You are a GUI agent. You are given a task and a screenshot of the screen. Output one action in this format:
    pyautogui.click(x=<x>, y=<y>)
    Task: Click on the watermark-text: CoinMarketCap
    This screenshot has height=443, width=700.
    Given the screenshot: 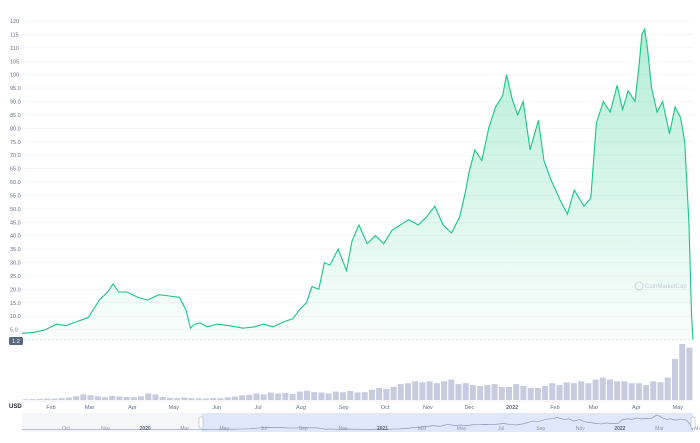 What is the action you would take?
    pyautogui.click(x=666, y=287)
    